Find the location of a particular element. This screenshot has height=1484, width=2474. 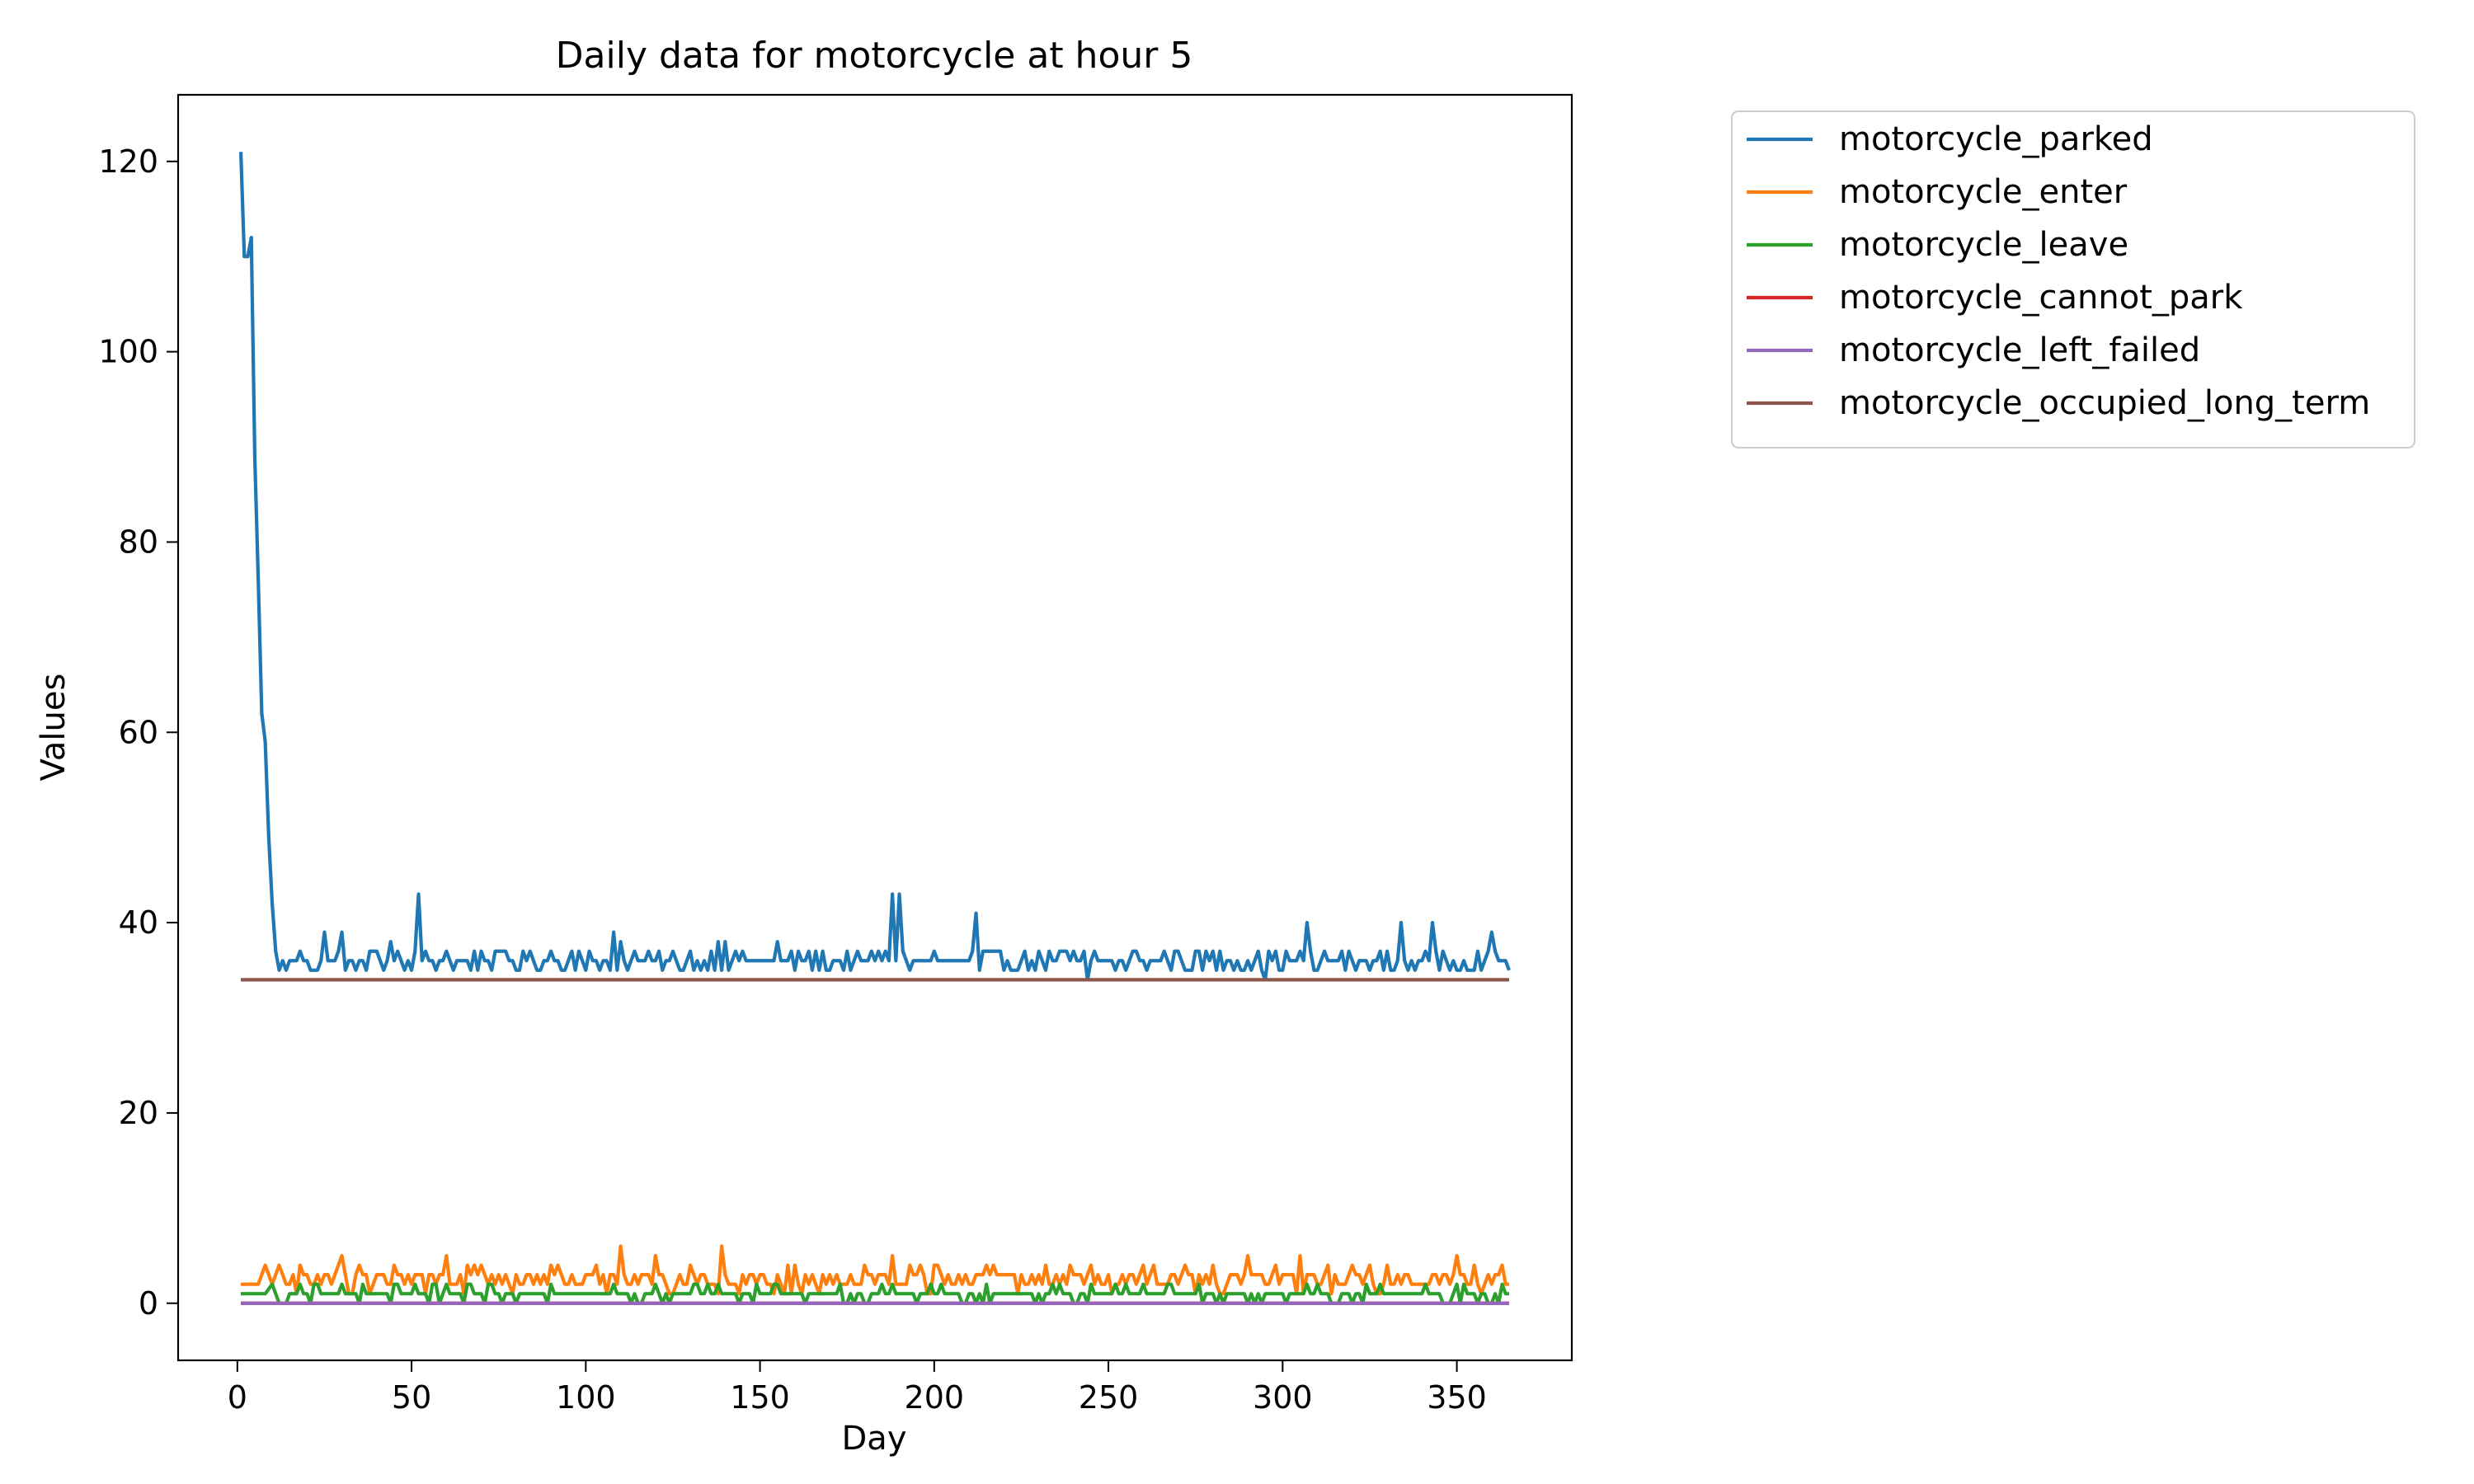

y-tick-label: 0 is located at coordinates (148, 1303).